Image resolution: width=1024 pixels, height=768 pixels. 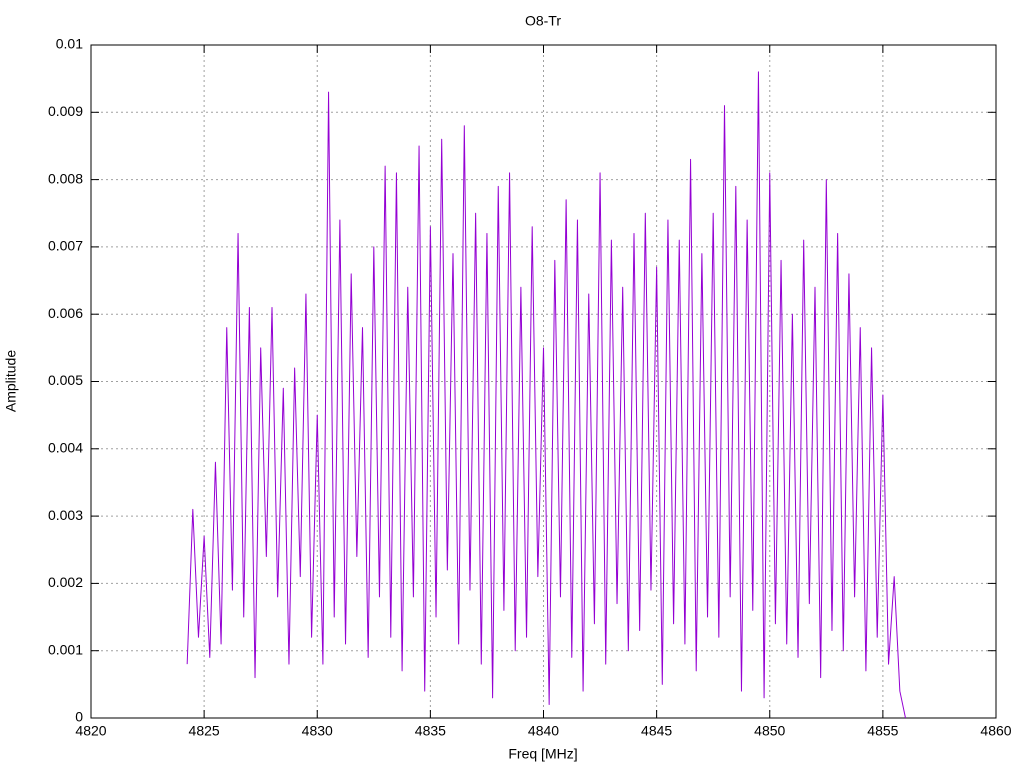 What do you see at coordinates (65, 111) in the screenshot?
I see `y-tick-label: 0.009` at bounding box center [65, 111].